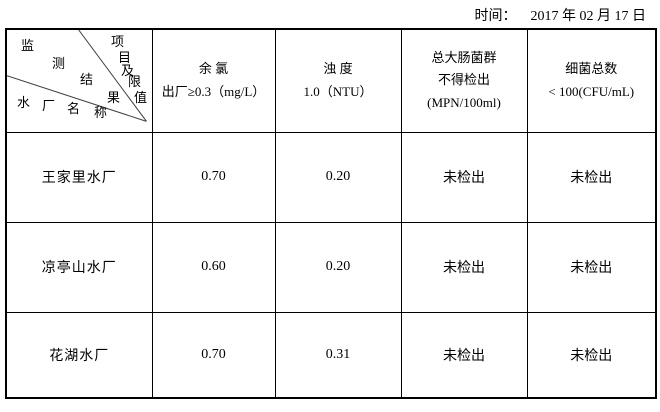 The height and width of the screenshot is (412, 660). What do you see at coordinates (87, 79) in the screenshot?
I see `diag-top-label-char: 结` at bounding box center [87, 79].